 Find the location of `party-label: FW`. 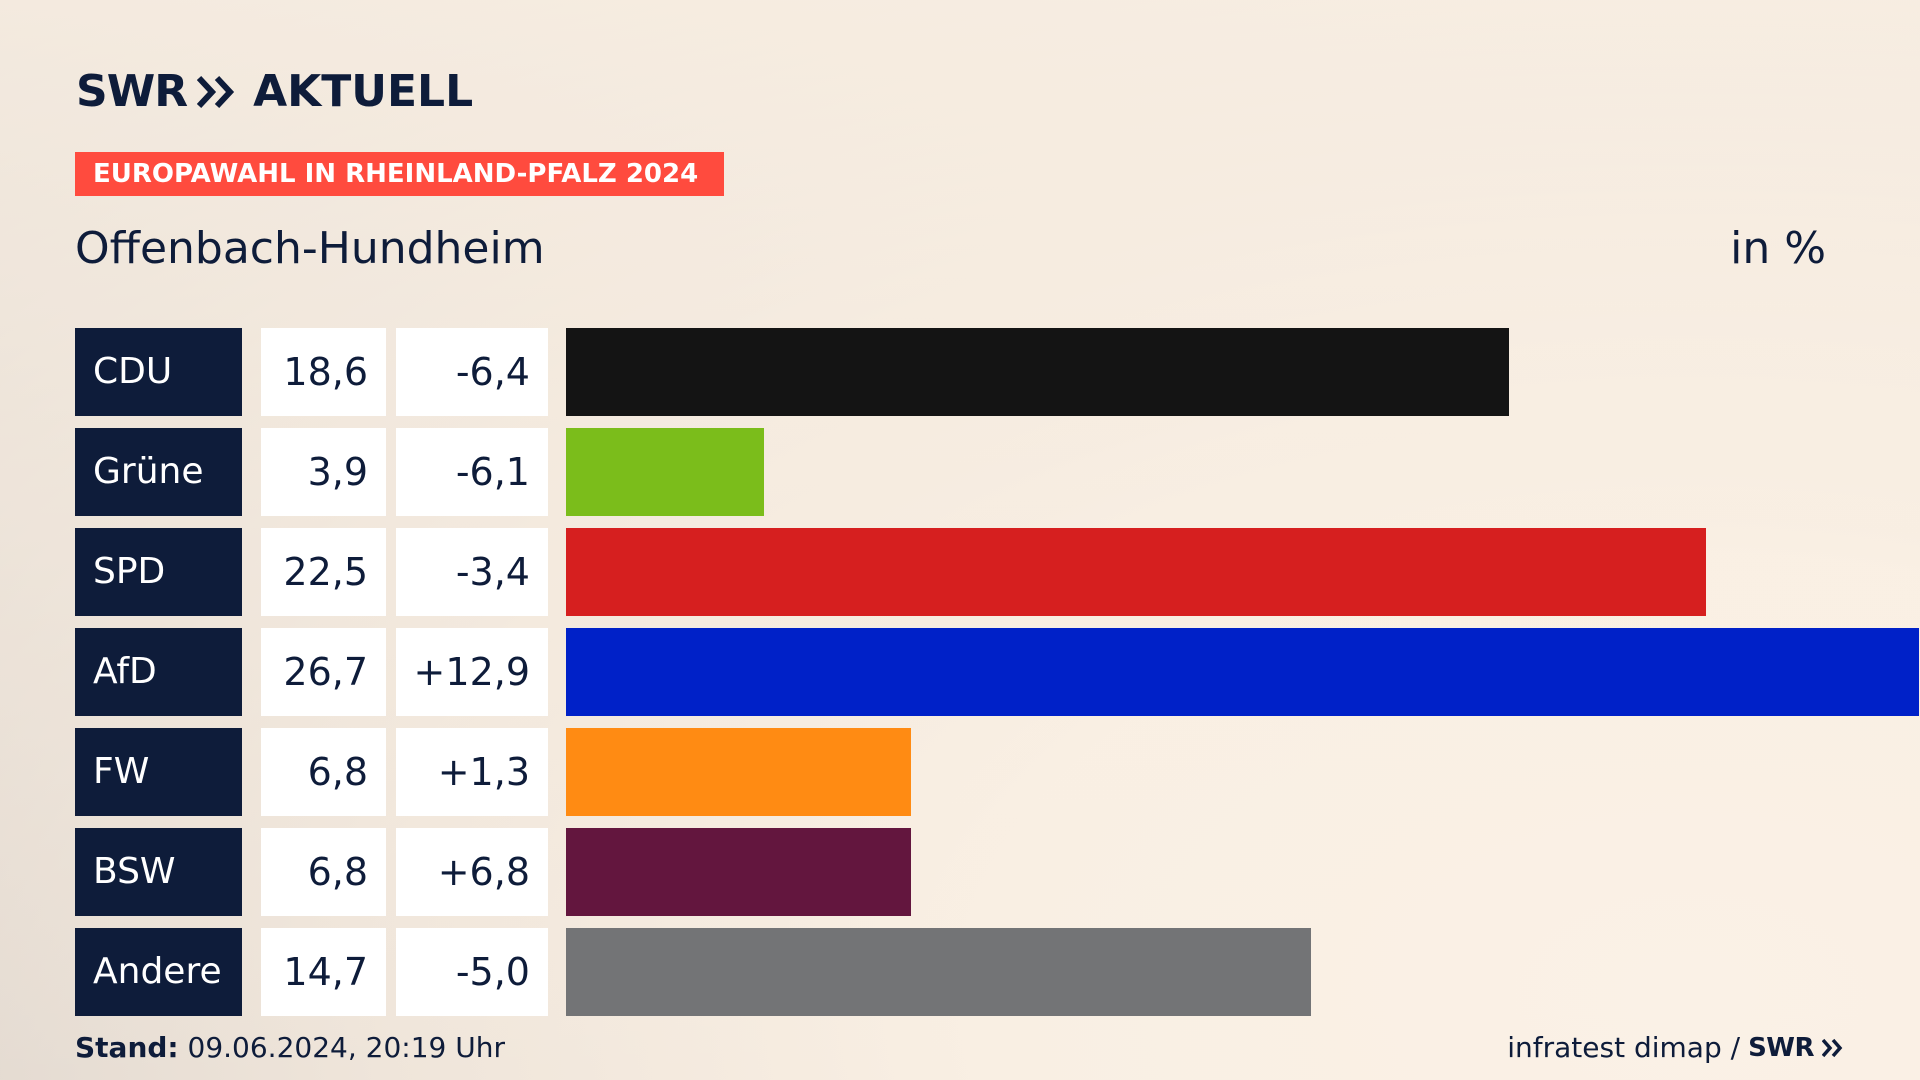

party-label: FW is located at coordinates (158, 772).